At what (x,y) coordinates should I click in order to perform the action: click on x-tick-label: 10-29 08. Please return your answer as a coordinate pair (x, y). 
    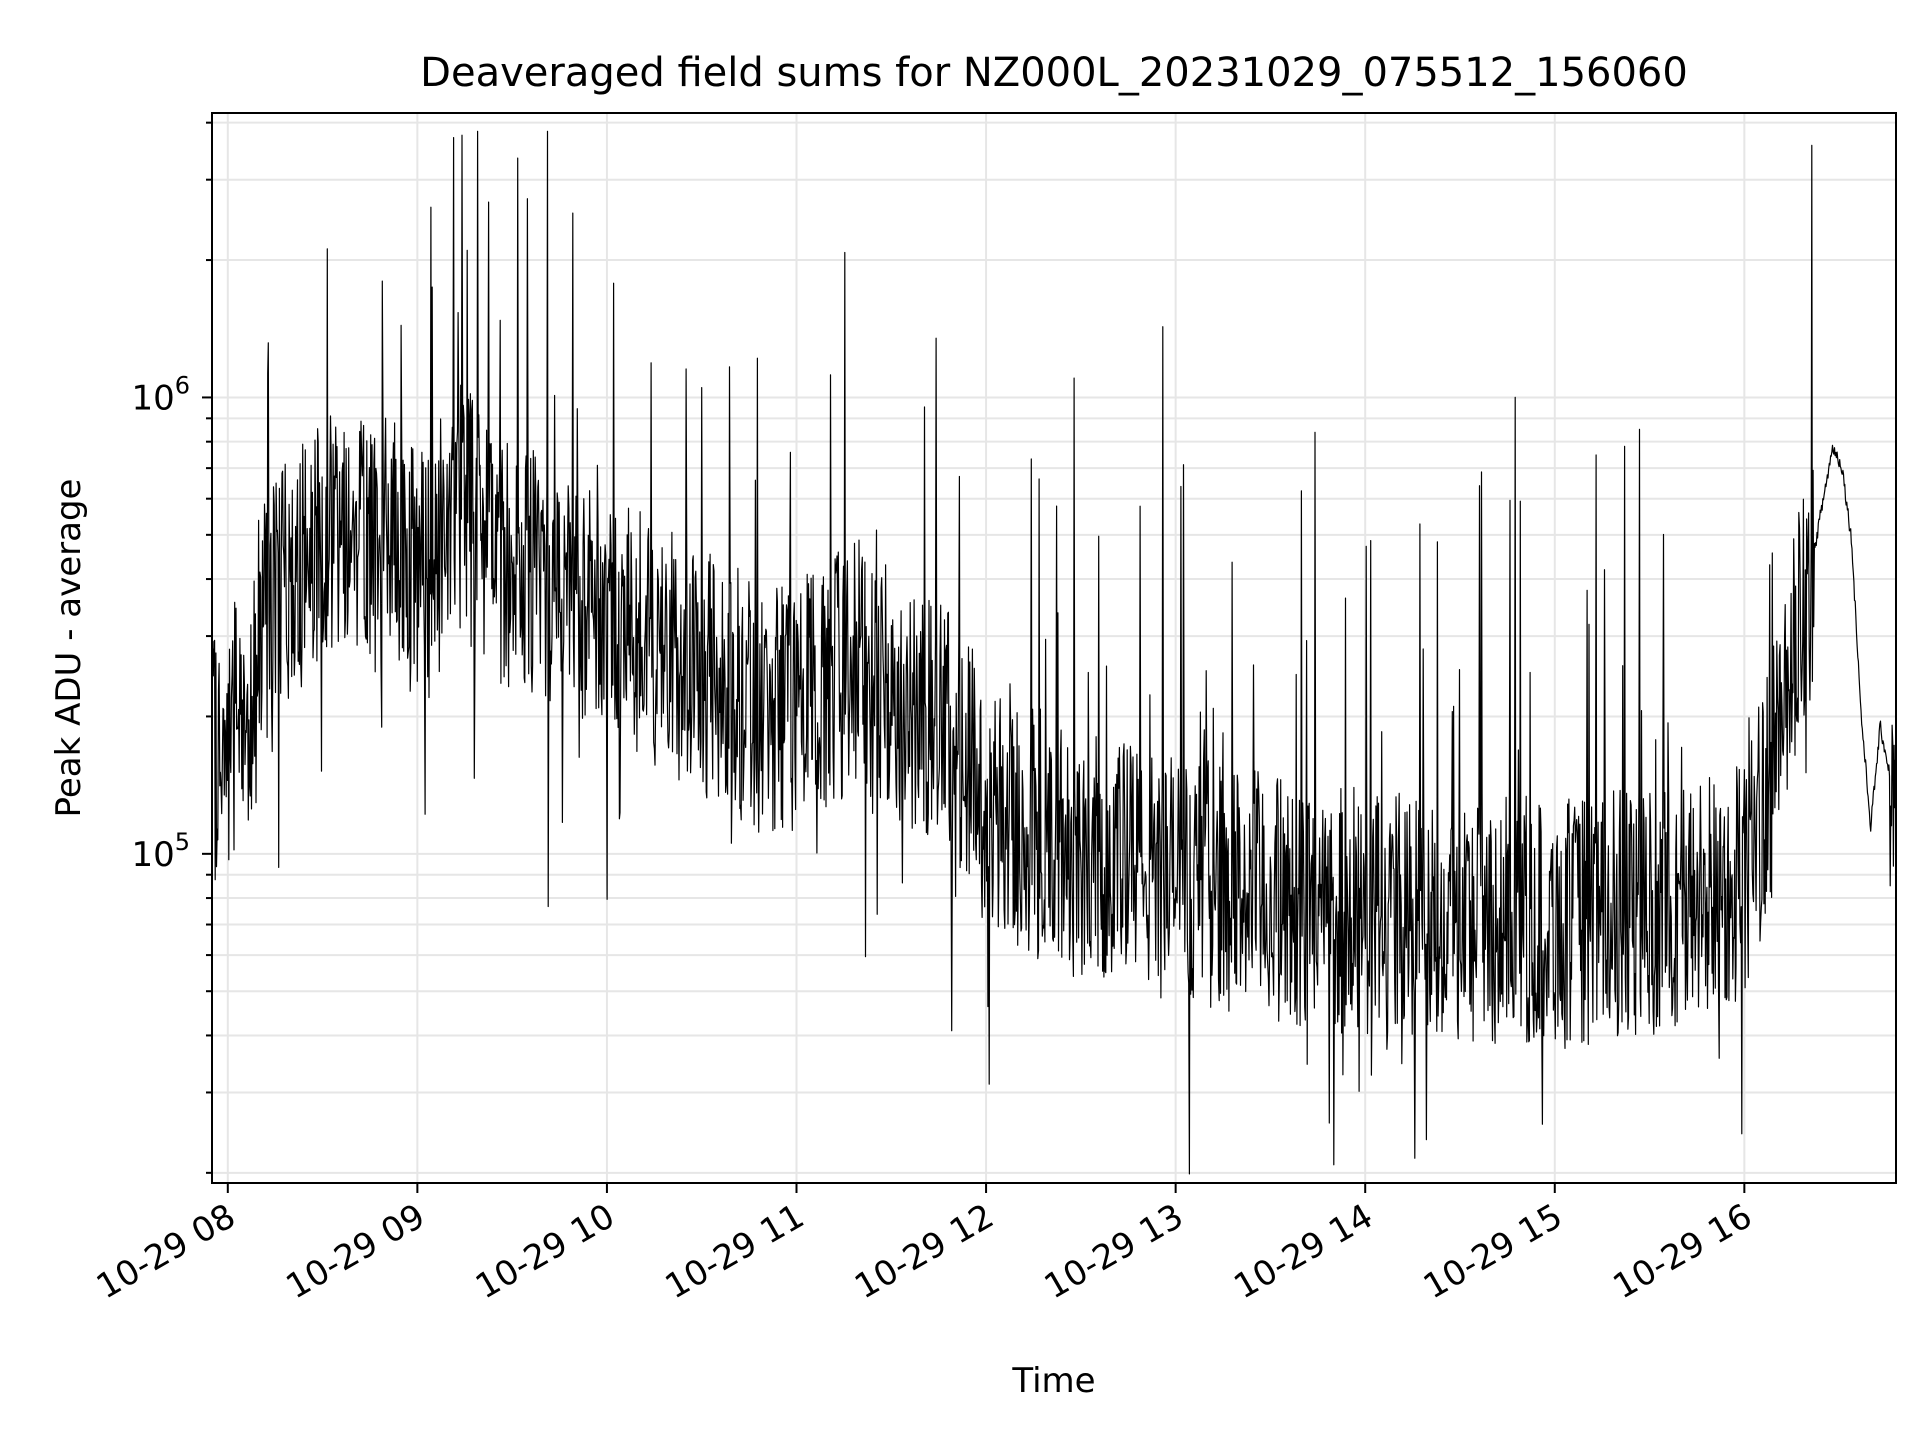
    Looking at the image, I should click on (166, 1251).